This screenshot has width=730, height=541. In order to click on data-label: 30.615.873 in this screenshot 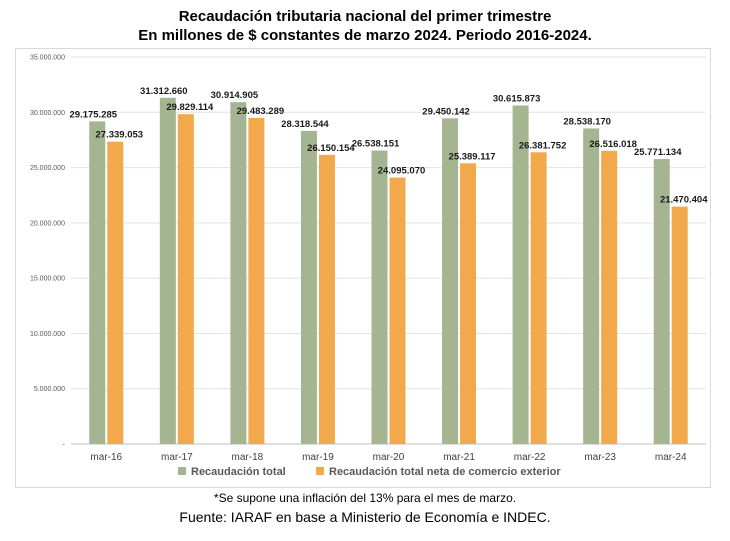, I will do `click(517, 98)`.